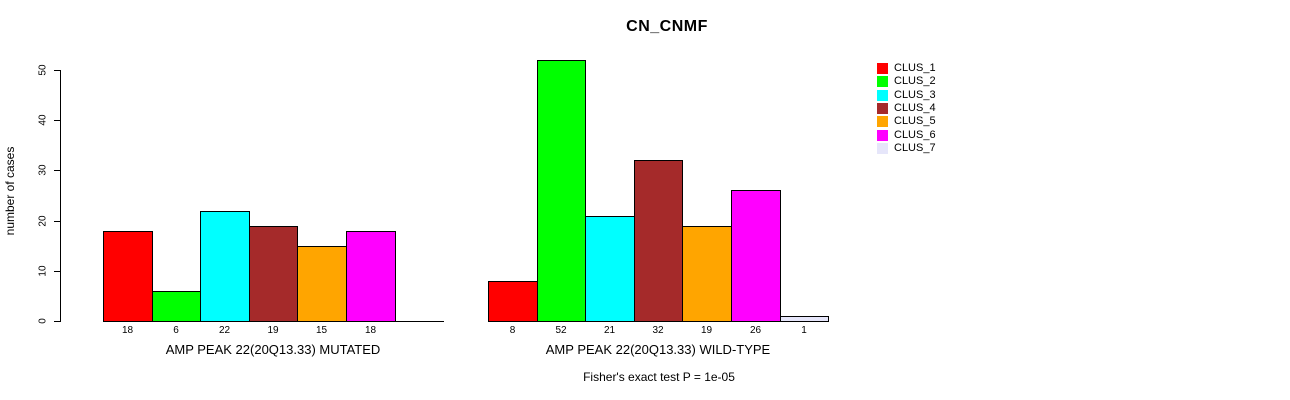 This screenshot has width=1290, height=400. Describe the element at coordinates (915, 81) in the screenshot. I see `legend-label: CLUS_2` at that location.